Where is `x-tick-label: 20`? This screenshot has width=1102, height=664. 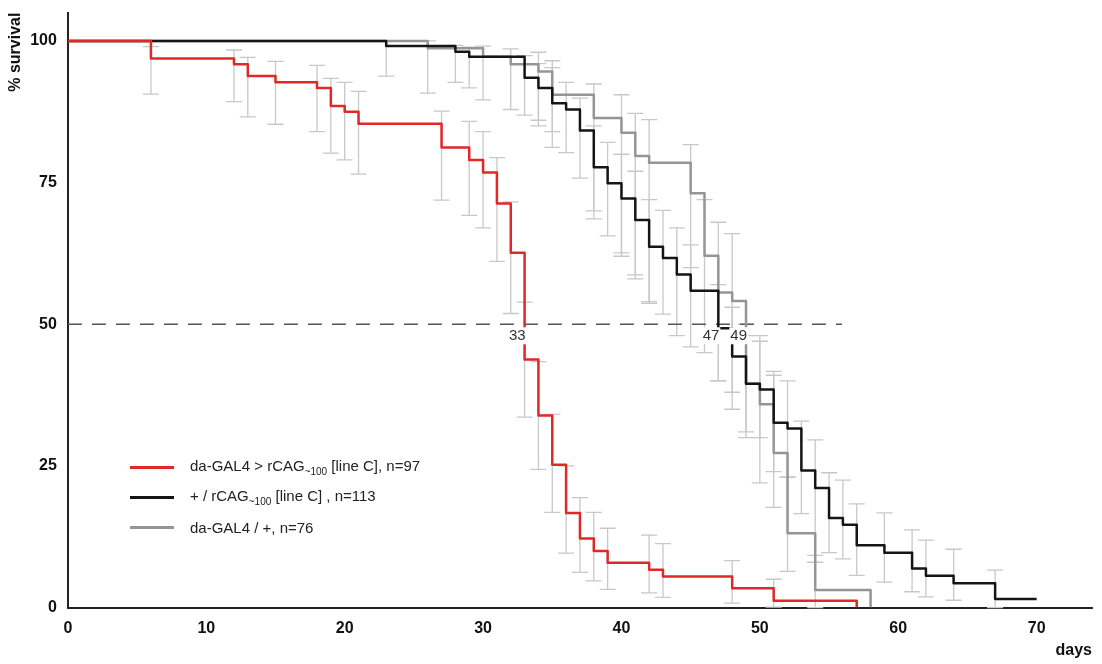 x-tick-label: 20 is located at coordinates (344, 627).